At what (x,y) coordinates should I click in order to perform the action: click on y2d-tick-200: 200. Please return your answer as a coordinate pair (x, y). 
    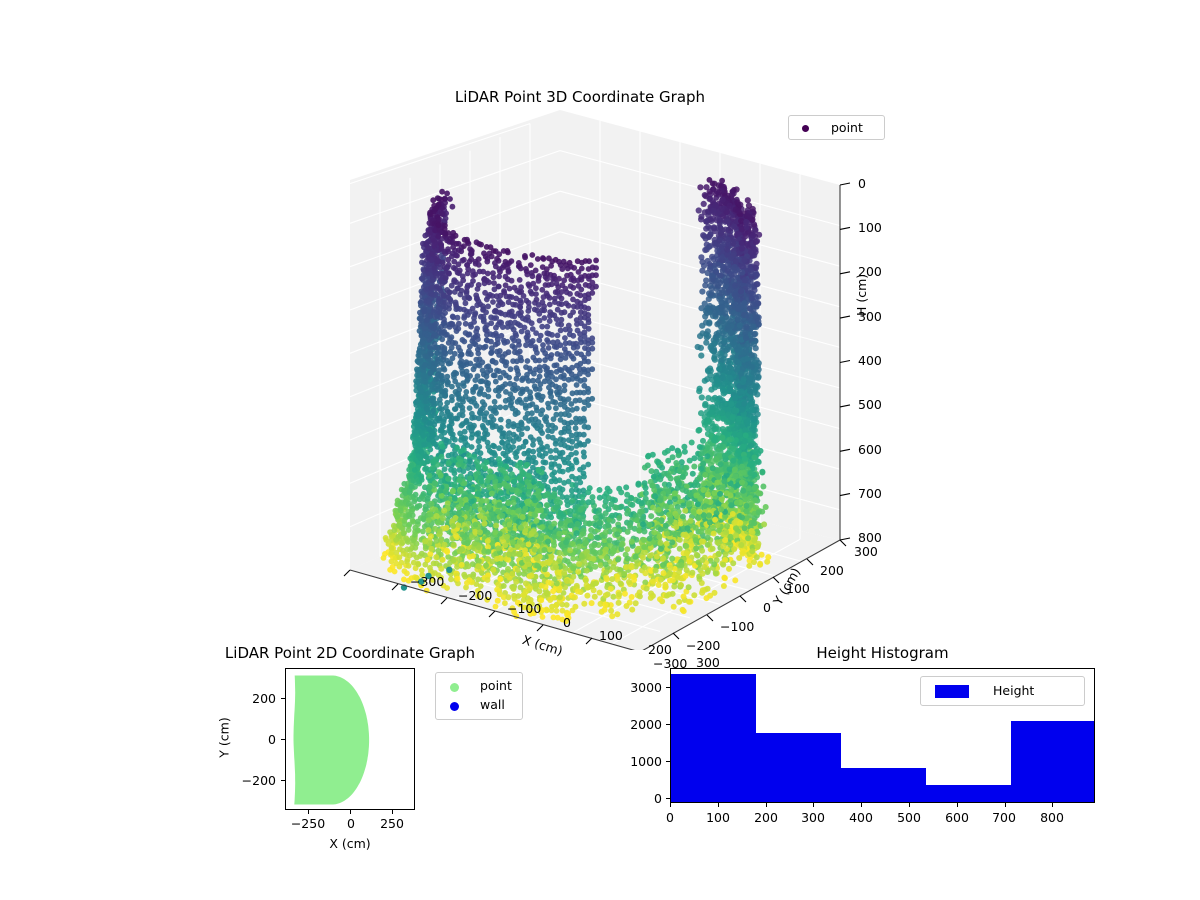
    Looking at the image, I should click on (264, 698).